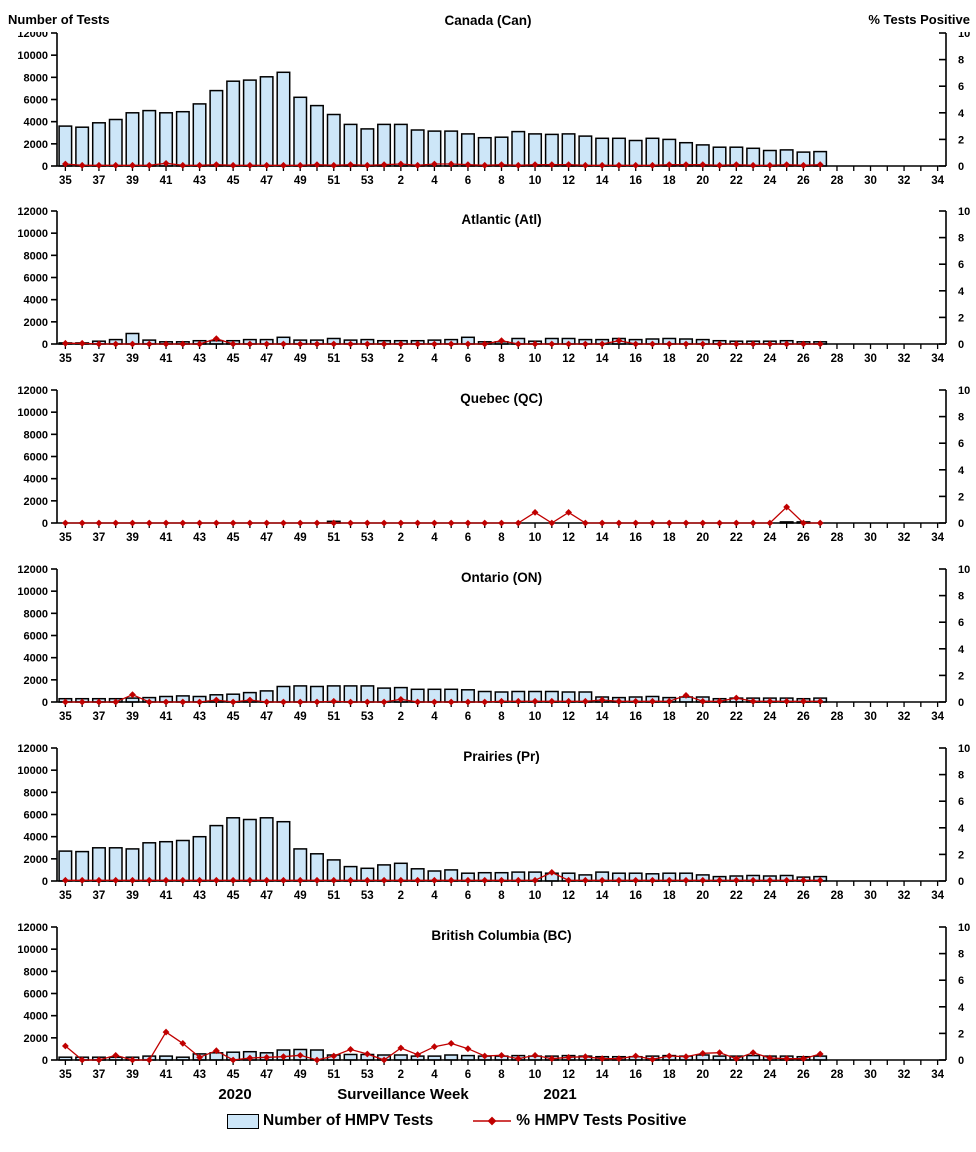 The image size is (976, 1152). Describe the element at coordinates (501, 398) in the screenshot. I see `panel-title-quebec: Quebec (QC)` at that location.